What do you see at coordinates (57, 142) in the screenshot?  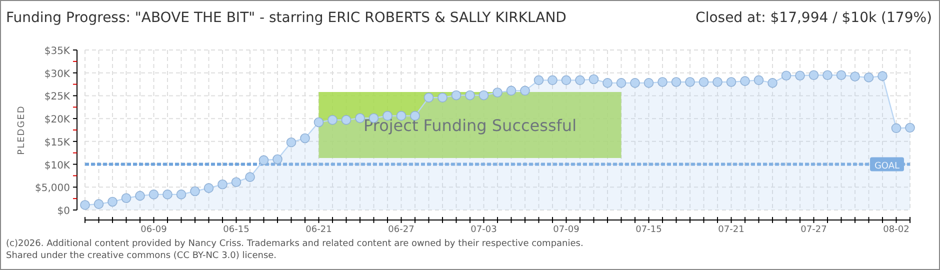 I see `y-tick-label: $15K` at bounding box center [57, 142].